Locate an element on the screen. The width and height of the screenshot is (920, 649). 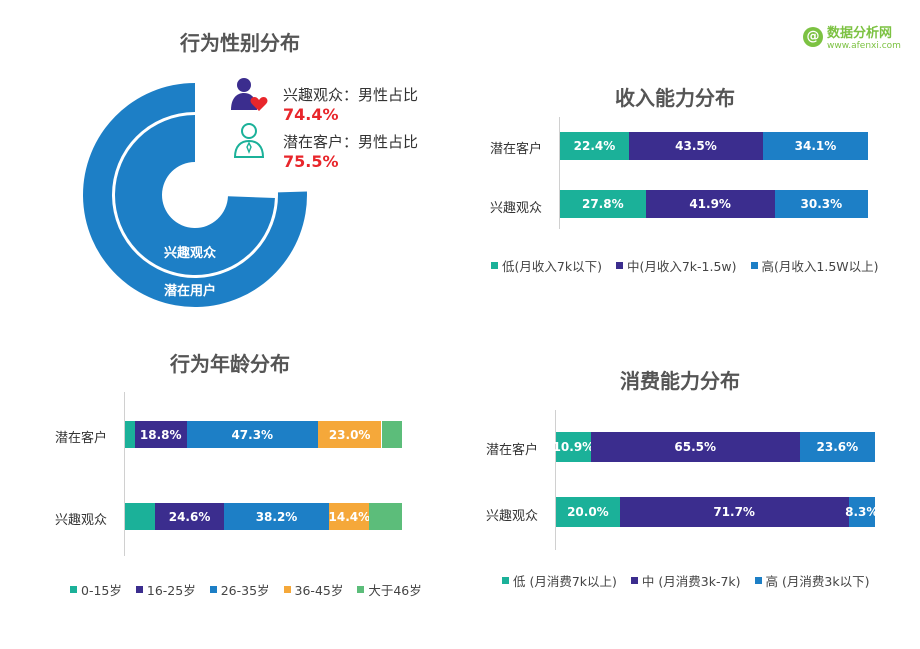
income-category-label-2: 兴趣观众 is located at coordinates (516, 208).